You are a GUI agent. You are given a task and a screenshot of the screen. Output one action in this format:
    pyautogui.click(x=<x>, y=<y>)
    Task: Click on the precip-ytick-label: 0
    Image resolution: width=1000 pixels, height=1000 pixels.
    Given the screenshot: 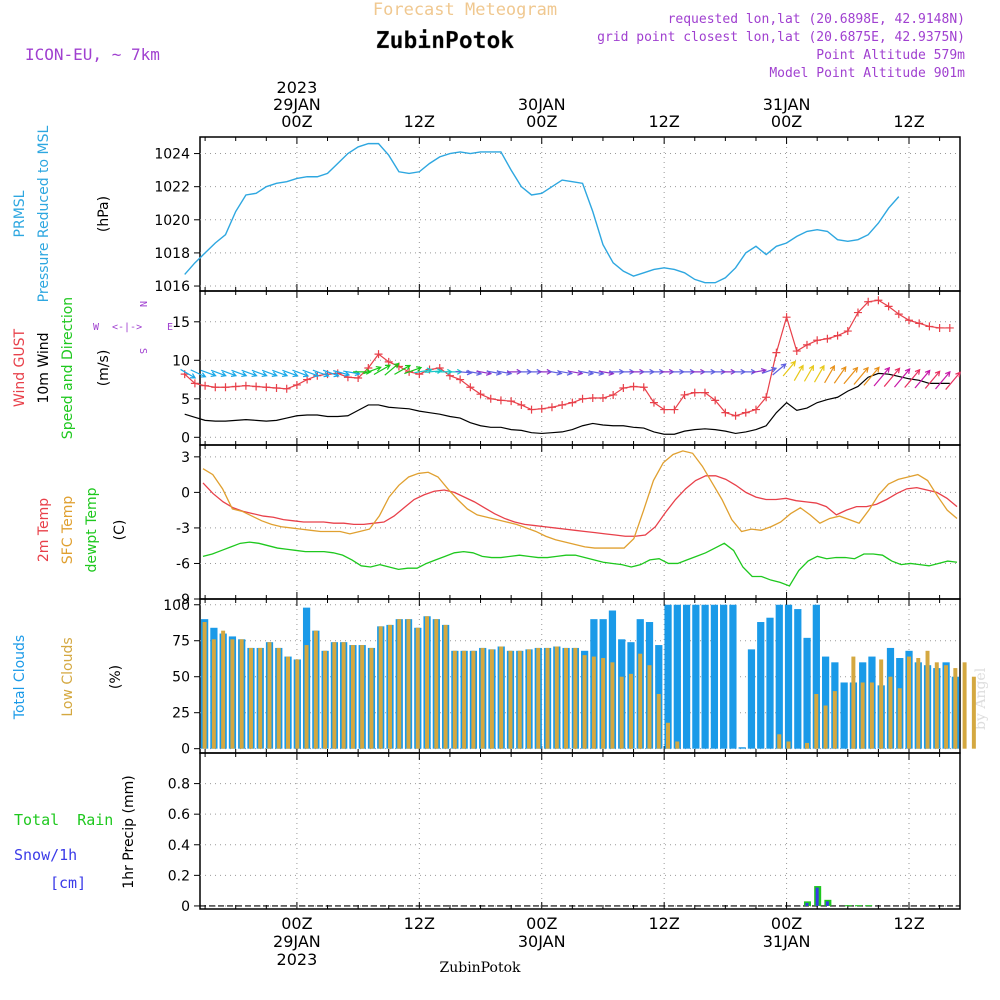 What is the action you would take?
    pyautogui.click(x=185, y=907)
    